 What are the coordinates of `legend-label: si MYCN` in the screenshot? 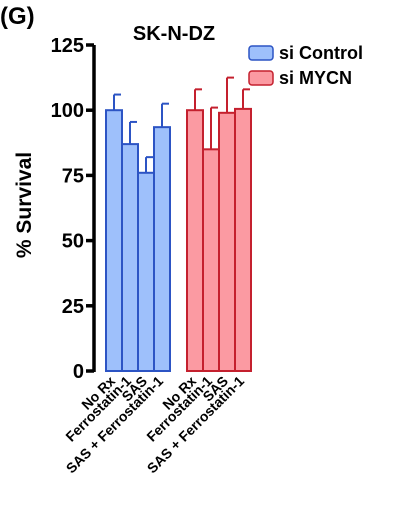 It's located at (315, 78).